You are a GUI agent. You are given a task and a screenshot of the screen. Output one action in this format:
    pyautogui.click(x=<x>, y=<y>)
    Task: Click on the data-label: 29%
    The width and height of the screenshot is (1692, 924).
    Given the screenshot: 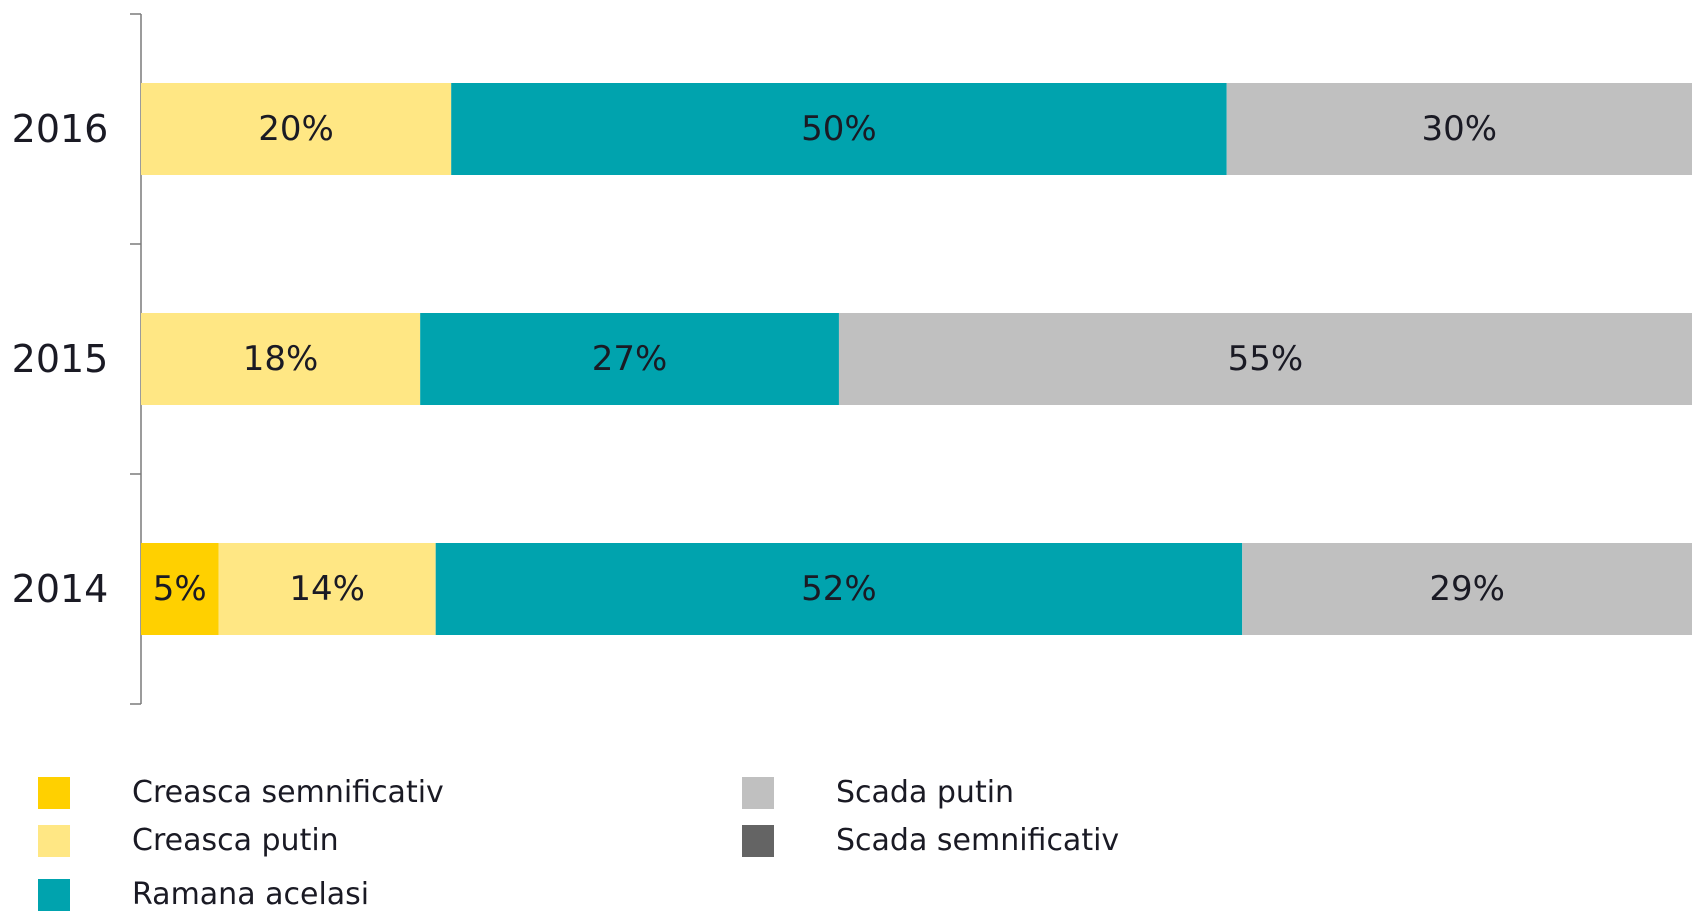 What is the action you would take?
    pyautogui.click(x=1467, y=589)
    